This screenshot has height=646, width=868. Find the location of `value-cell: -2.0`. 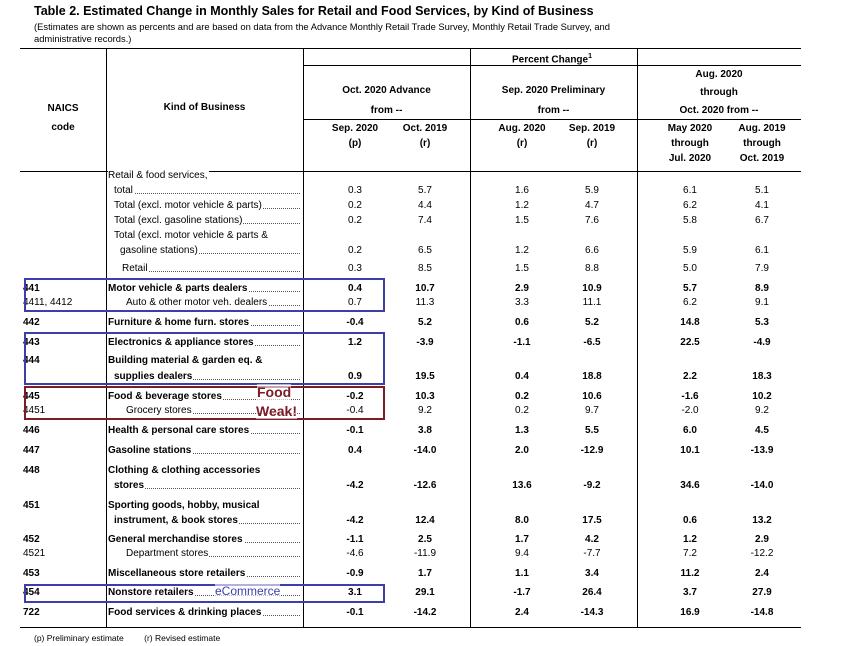

value-cell: -2.0 is located at coordinates (690, 410).